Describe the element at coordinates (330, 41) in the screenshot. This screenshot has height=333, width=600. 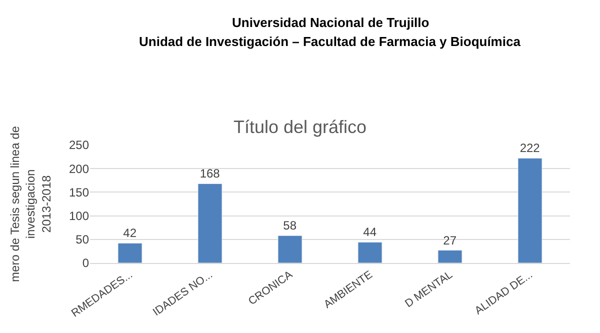
I see `text: Unidad de Investigación – Facultad de Farmacia y Bioquímica` at that location.